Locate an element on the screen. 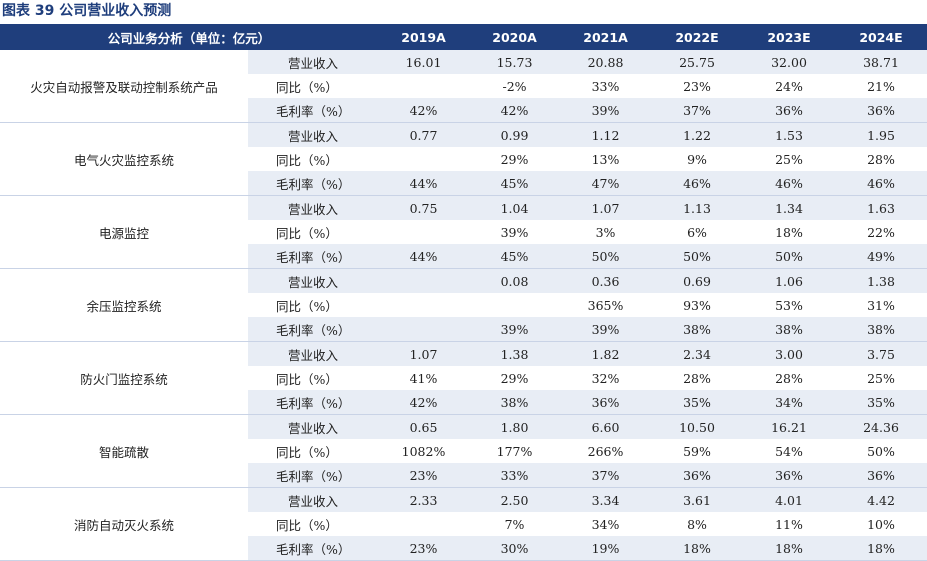 The width and height of the screenshot is (927, 561). table-cell: 16.21 is located at coordinates (789, 426).